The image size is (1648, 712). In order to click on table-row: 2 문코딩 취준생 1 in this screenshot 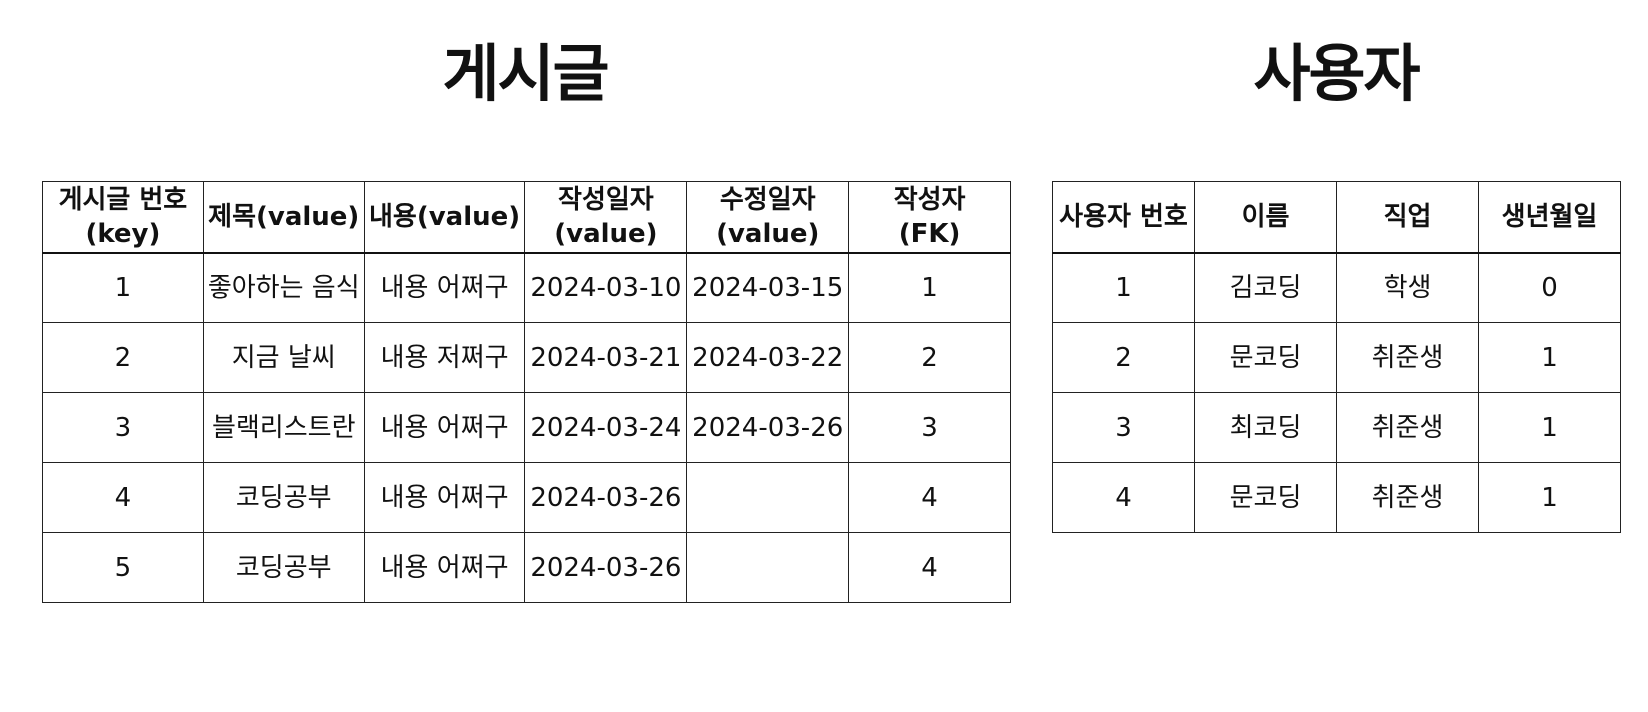, I will do `click(1336, 357)`.